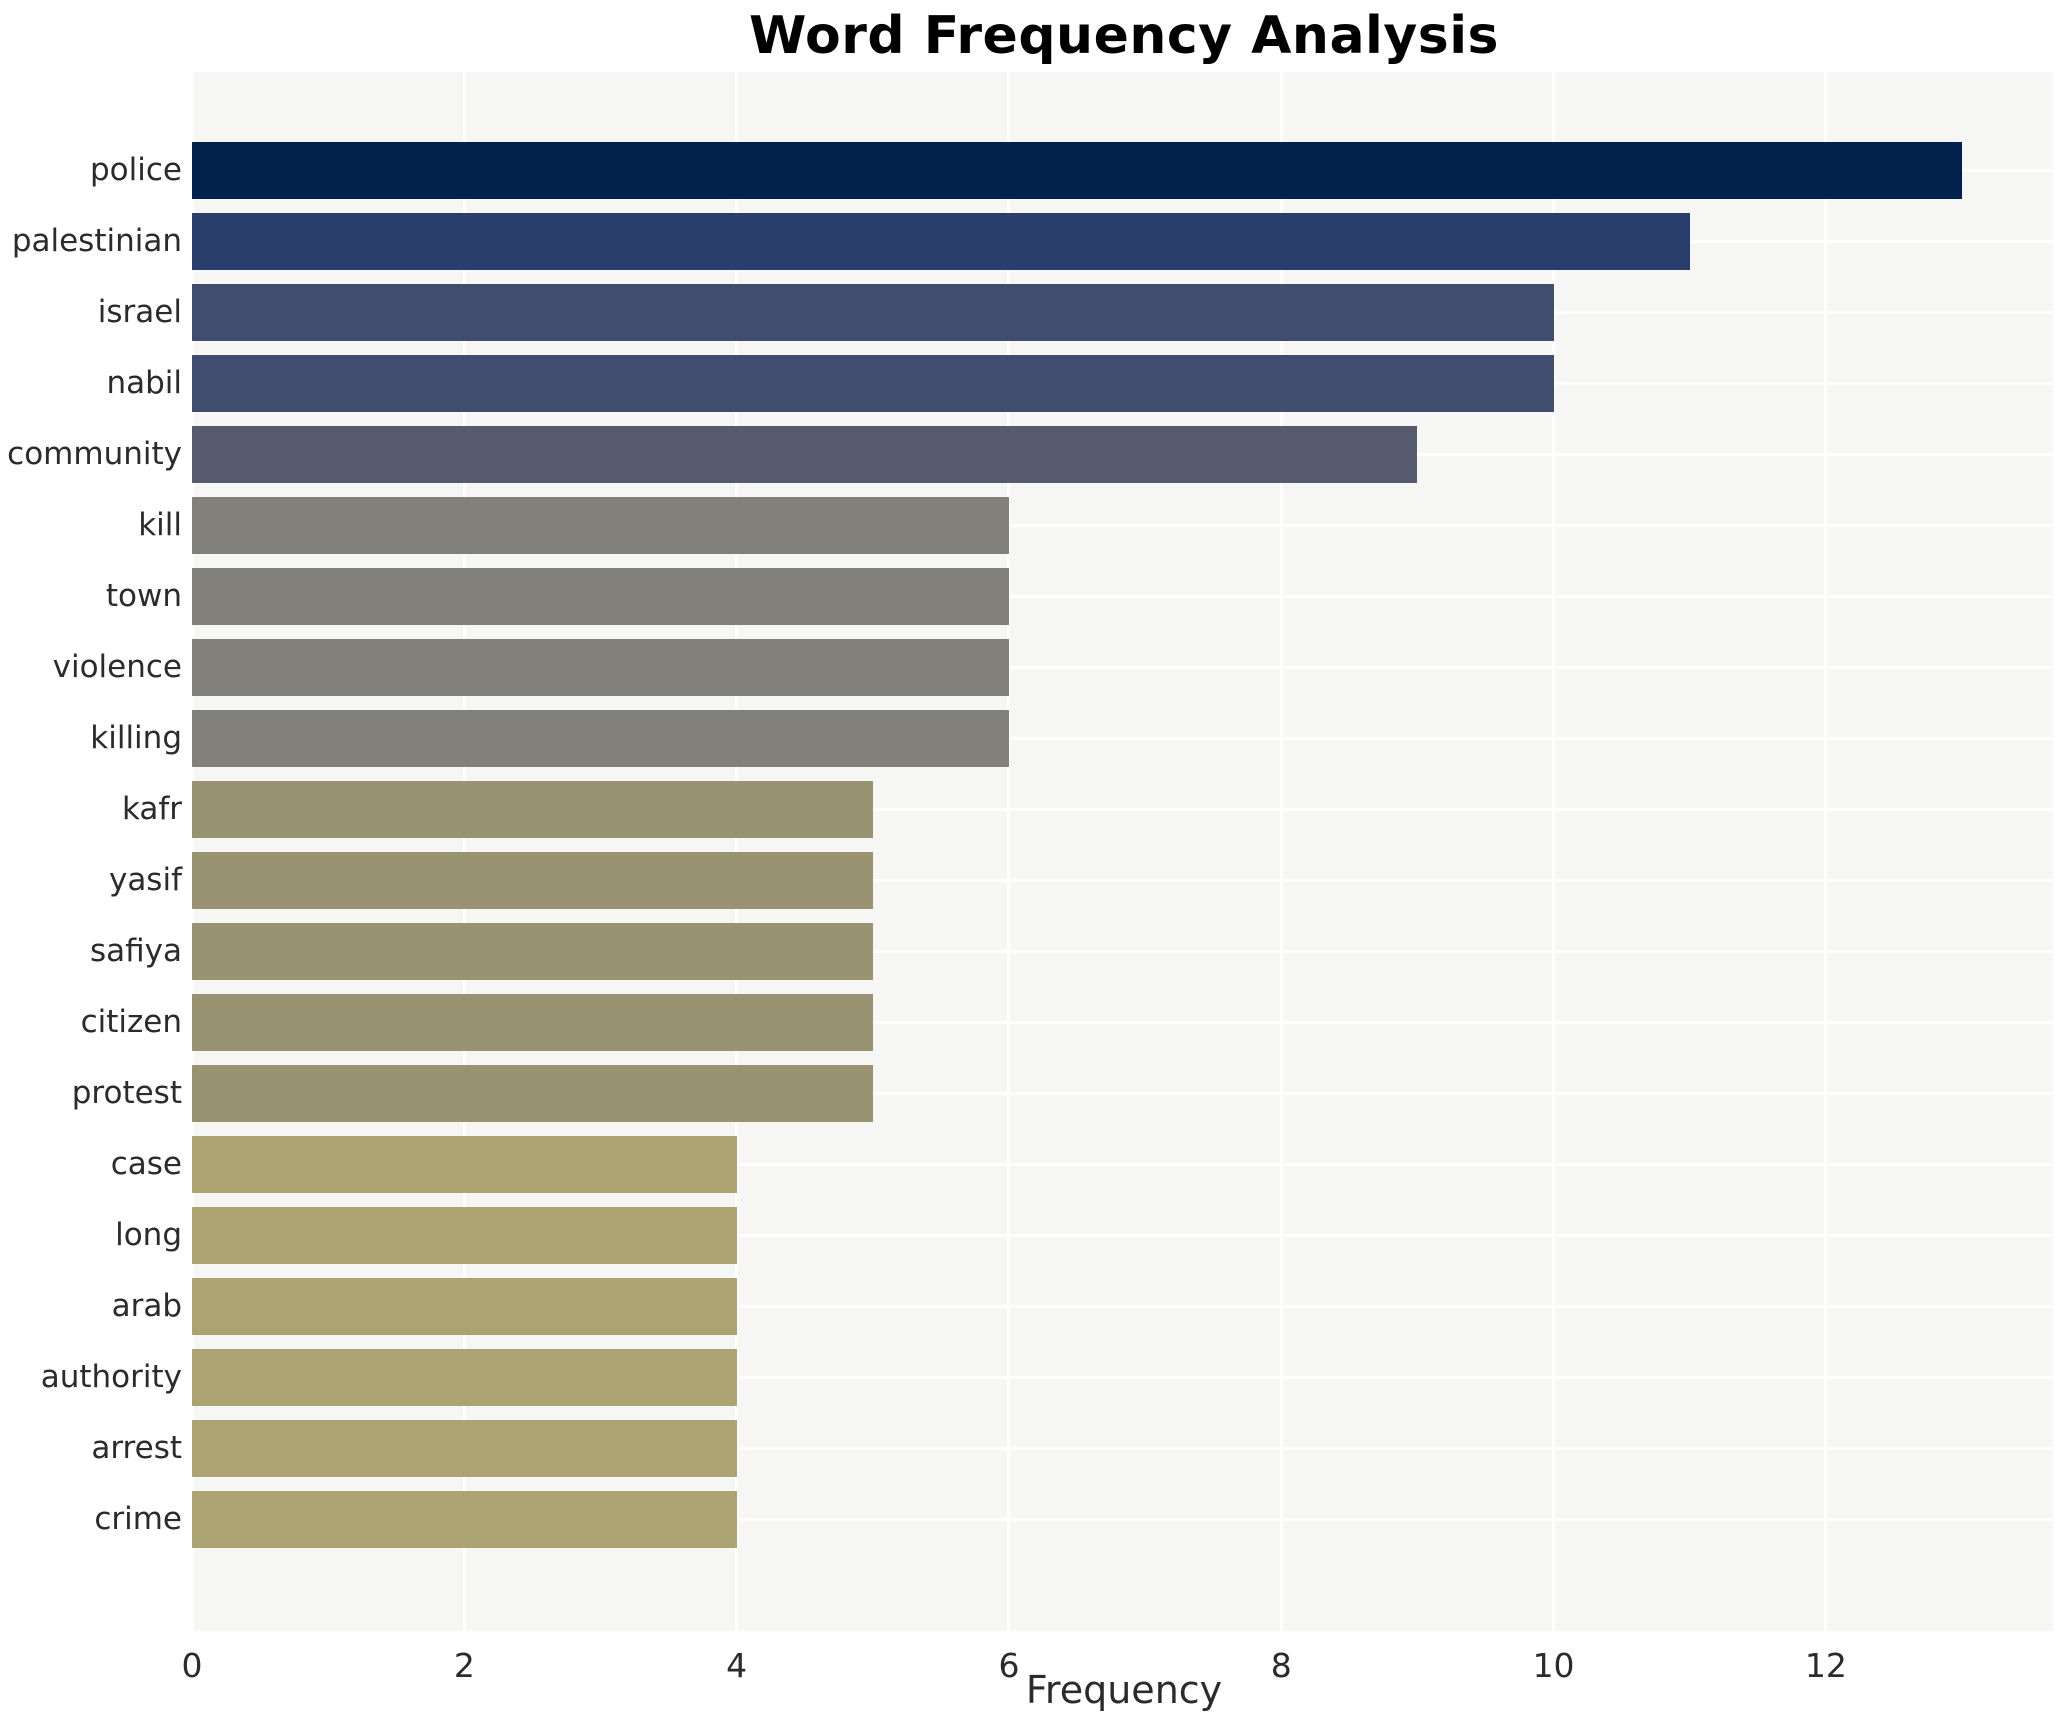 The width and height of the screenshot is (2070, 1712). I want to click on bar-long, so click(464, 1235).